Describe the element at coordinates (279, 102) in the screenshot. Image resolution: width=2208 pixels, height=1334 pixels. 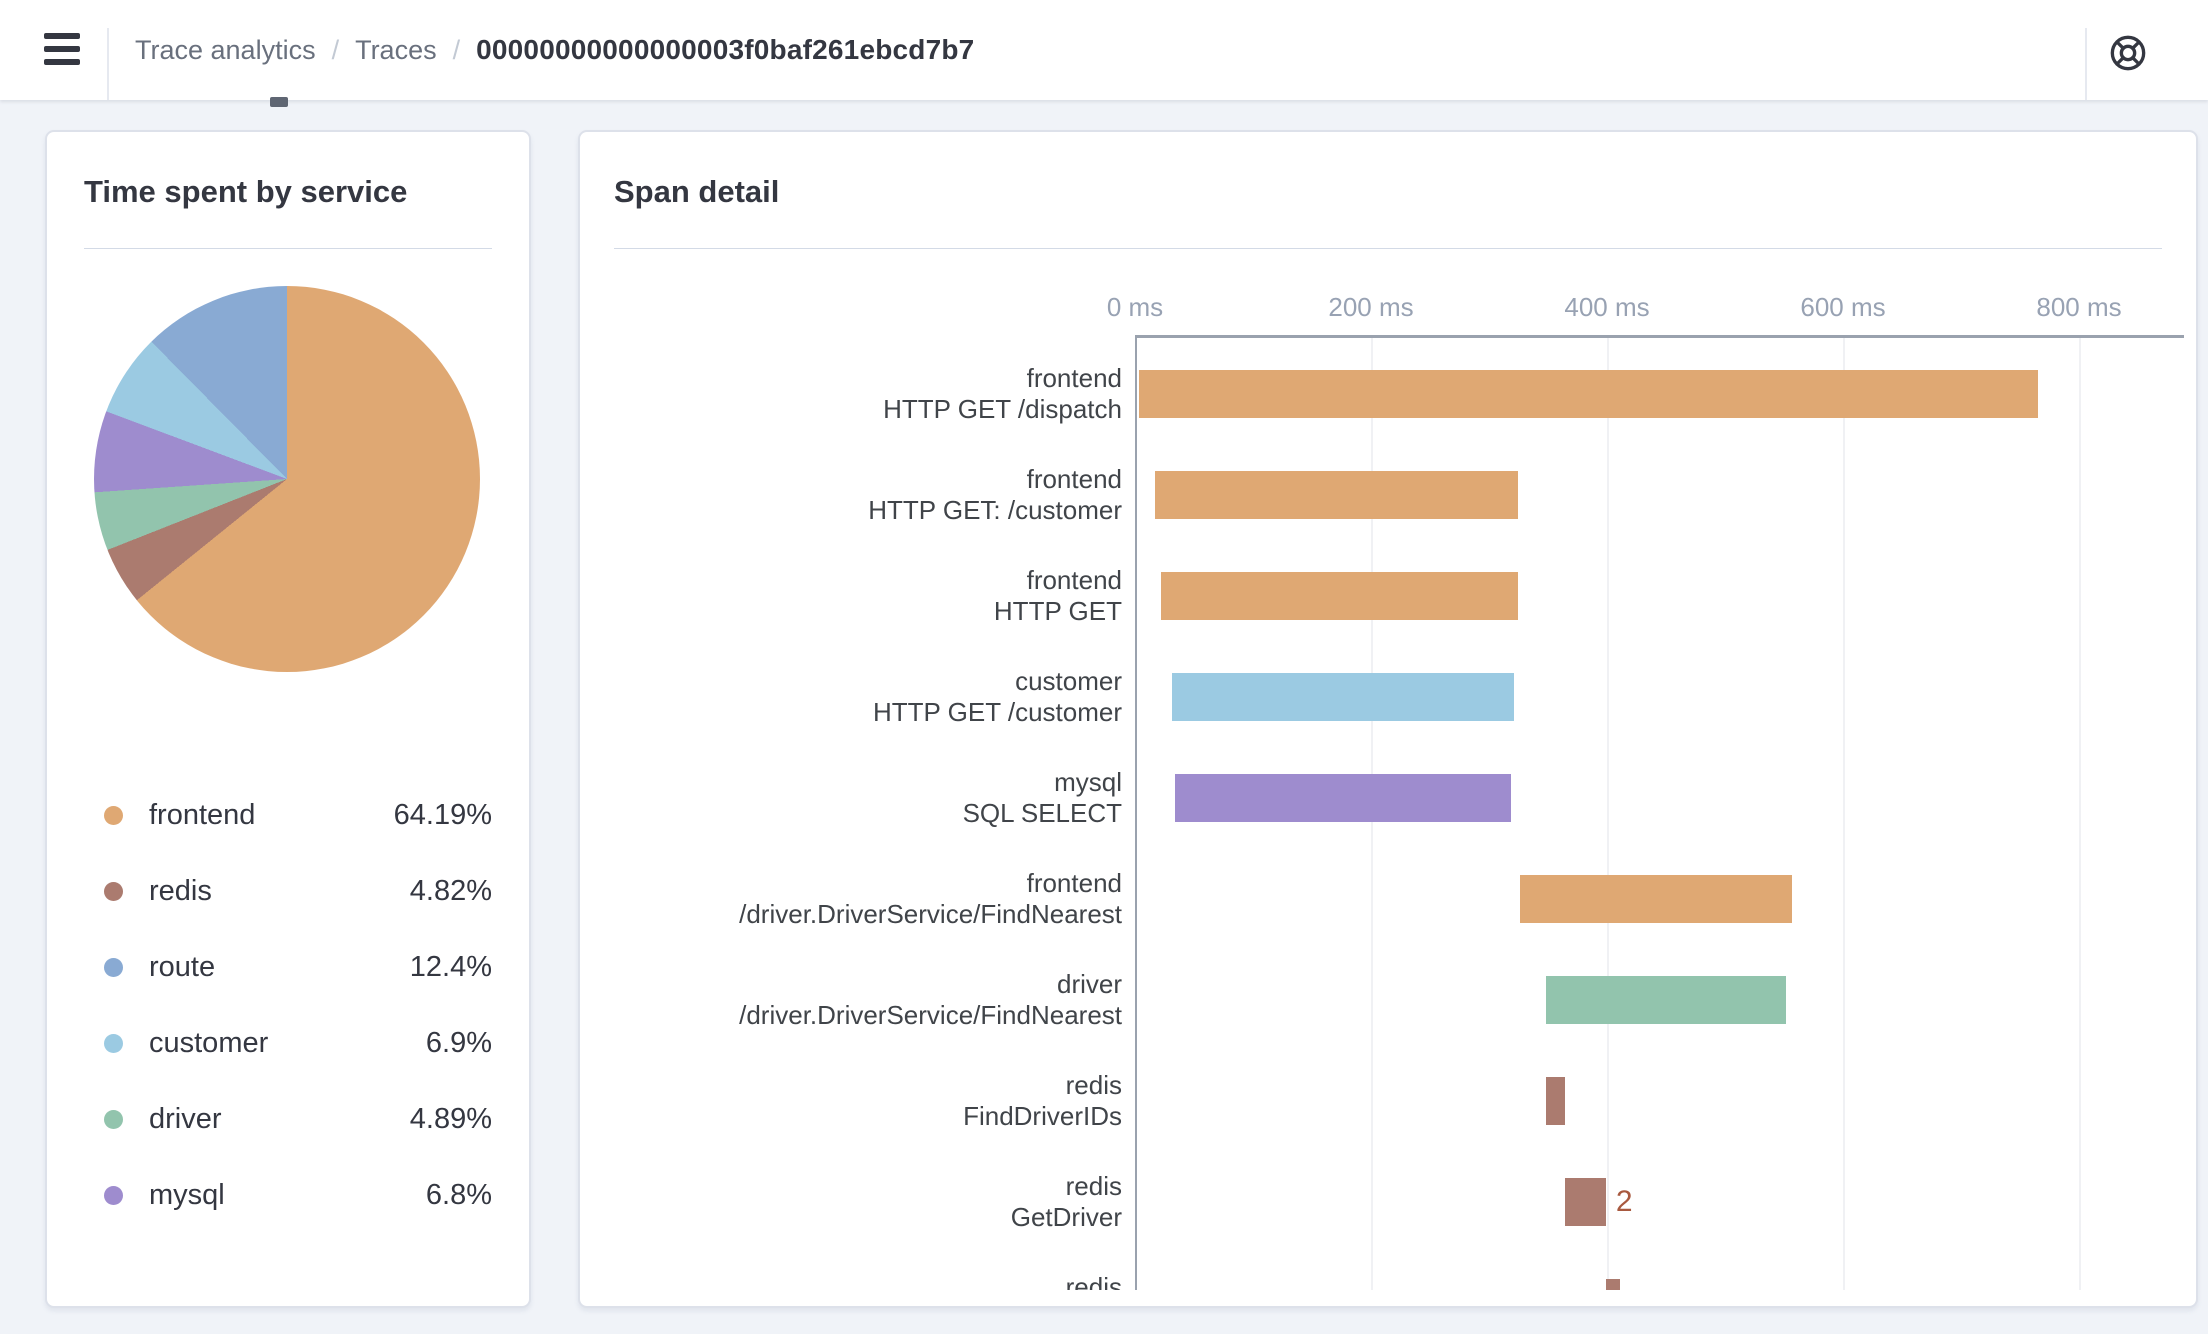
I see `nav-edge-artifact` at that location.